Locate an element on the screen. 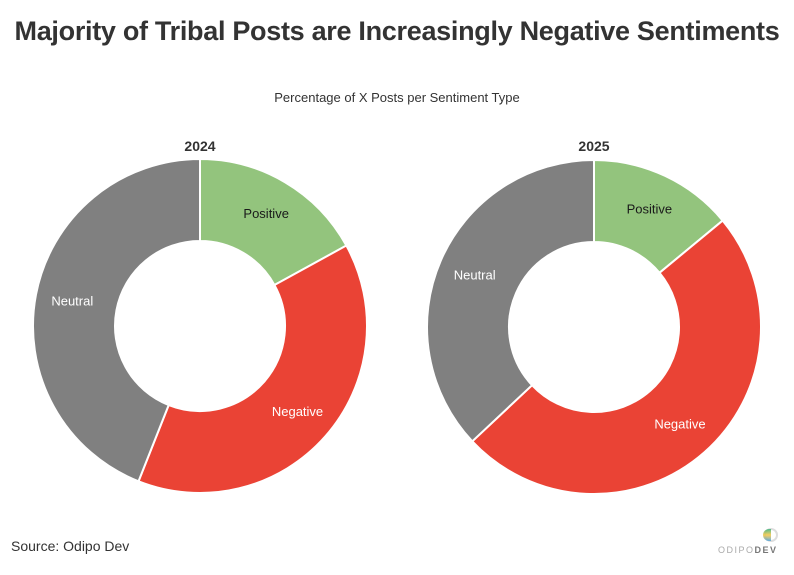 The height and width of the screenshot is (575, 794). donut-2024-title: 2024 is located at coordinates (200, 146).